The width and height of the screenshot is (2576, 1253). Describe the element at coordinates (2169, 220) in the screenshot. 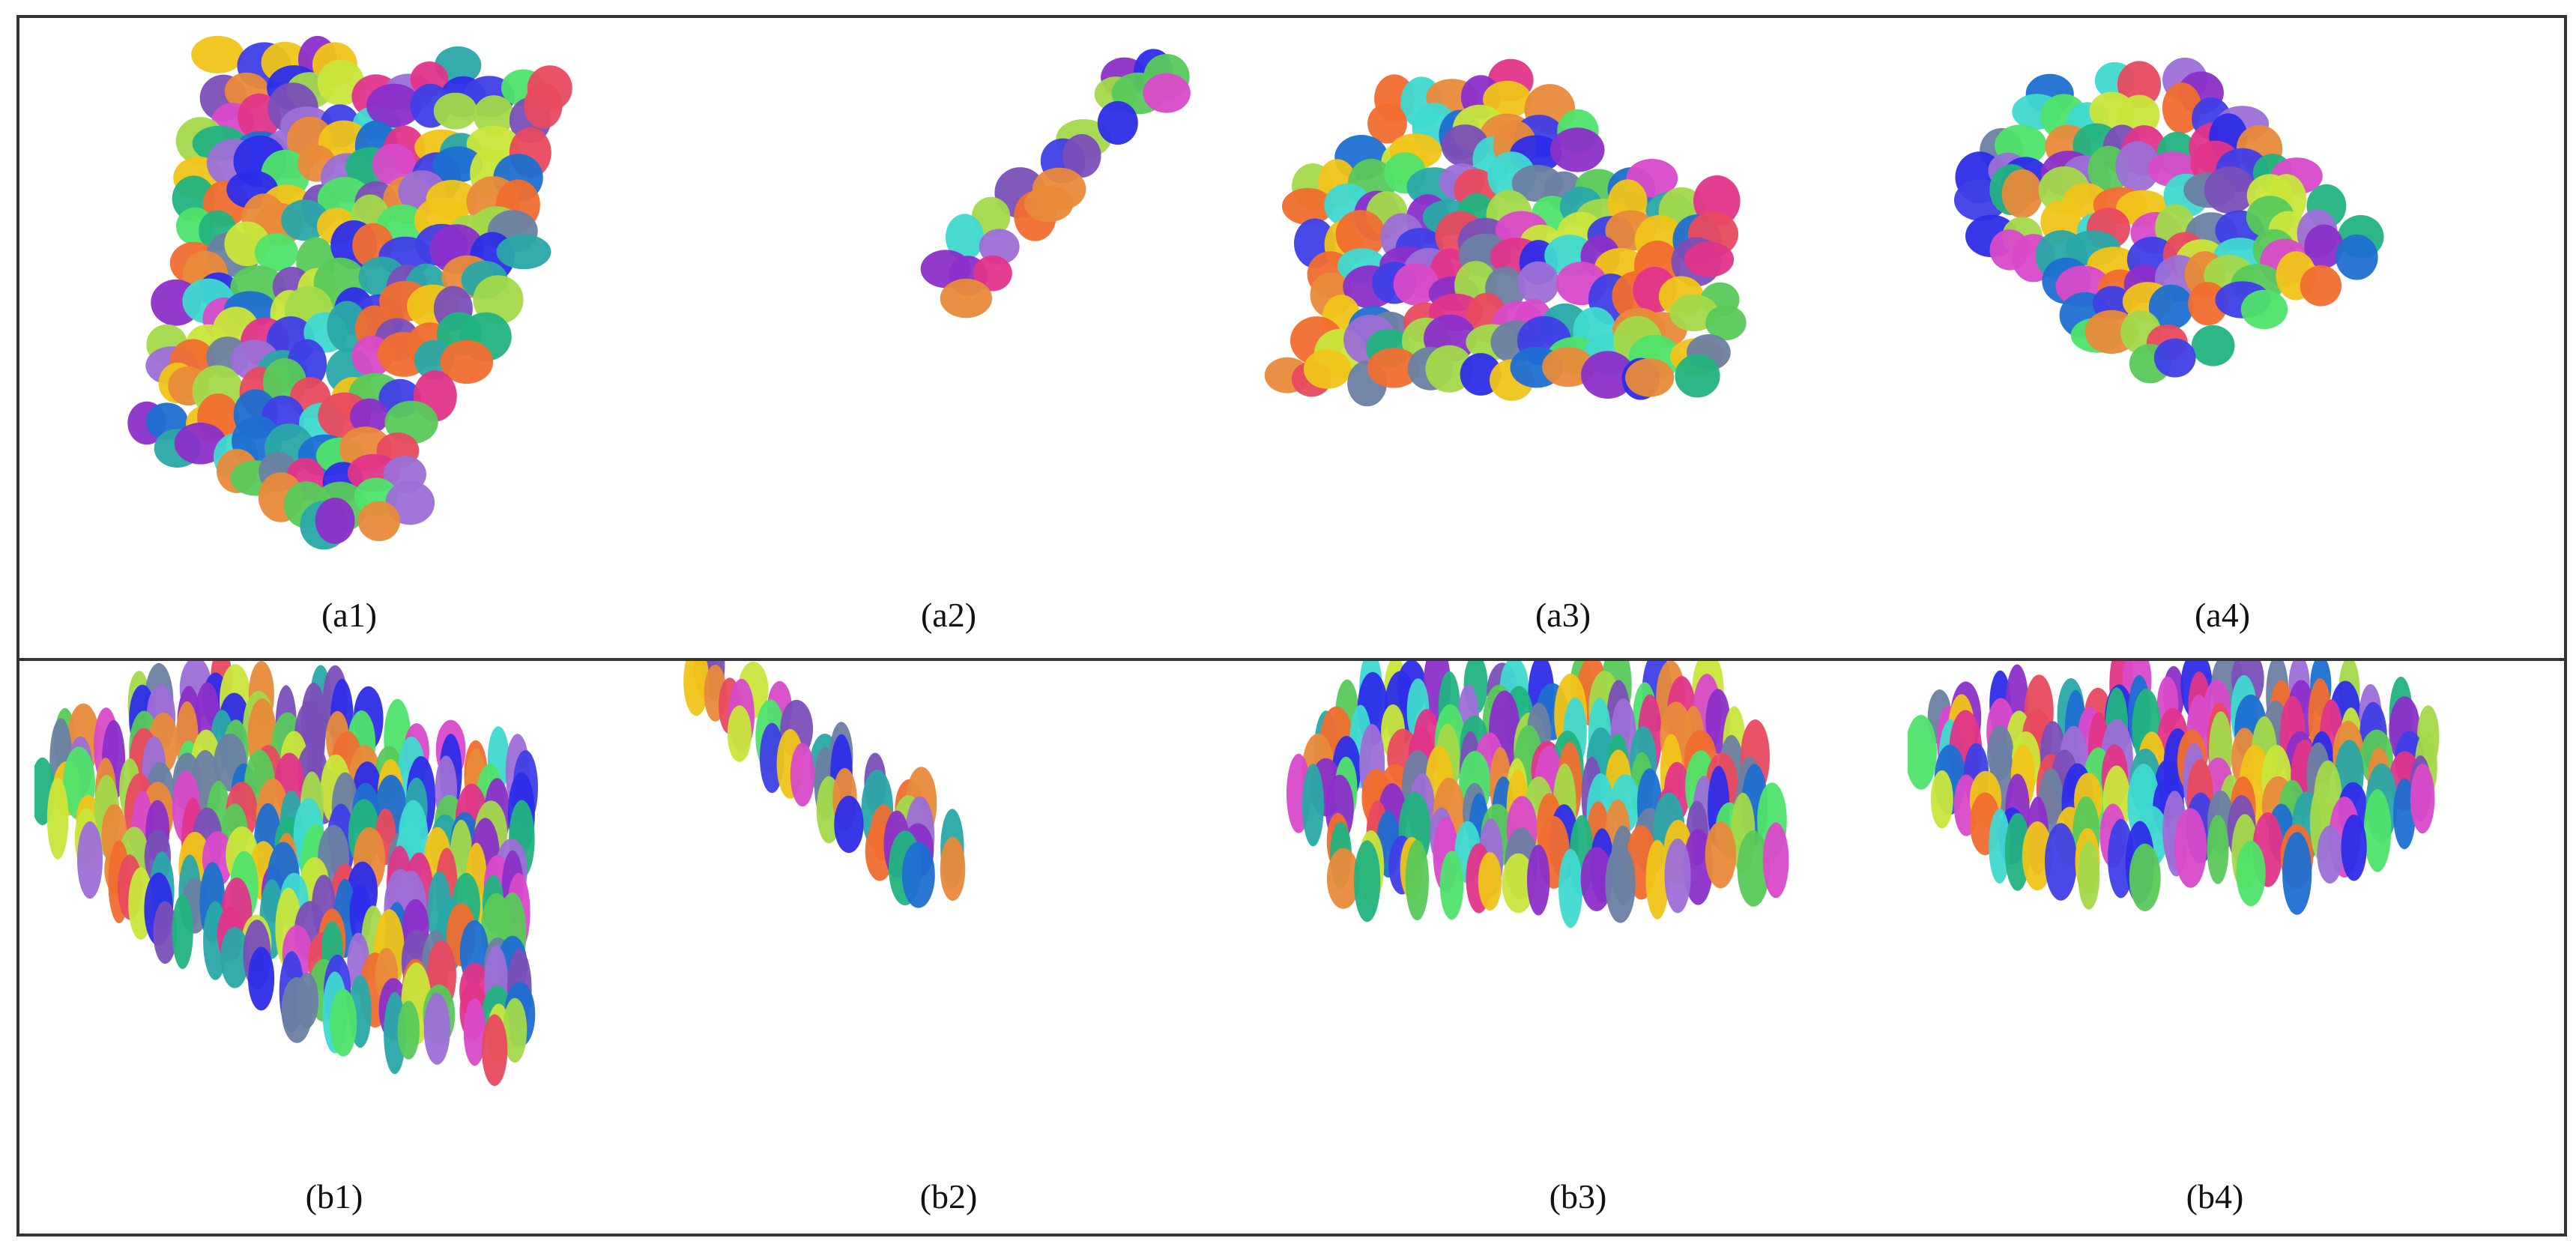

I see `point-cloud-a4` at that location.